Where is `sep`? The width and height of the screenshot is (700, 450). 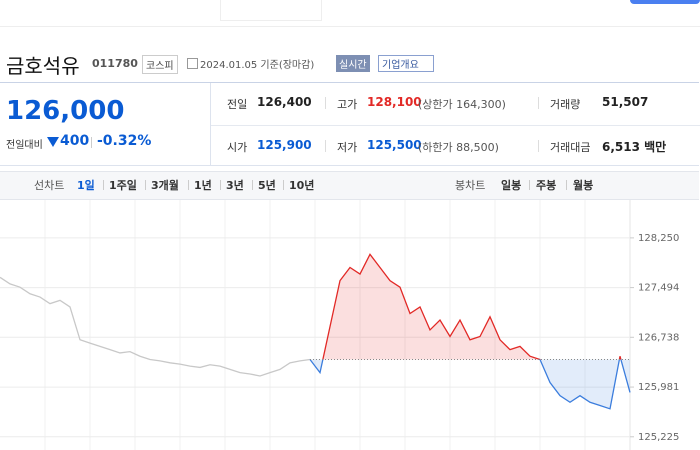 sep is located at coordinates (91, 142).